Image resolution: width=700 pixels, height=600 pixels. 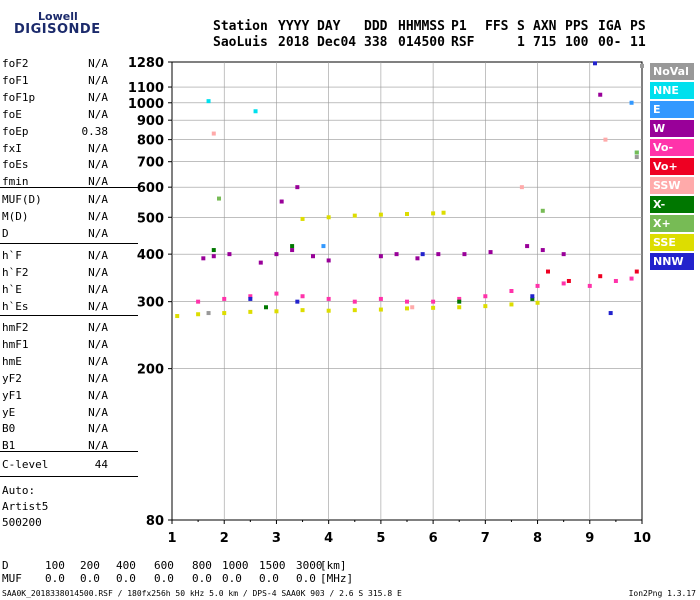 I want to click on y-tick-label: 80, so click(x=155, y=521).